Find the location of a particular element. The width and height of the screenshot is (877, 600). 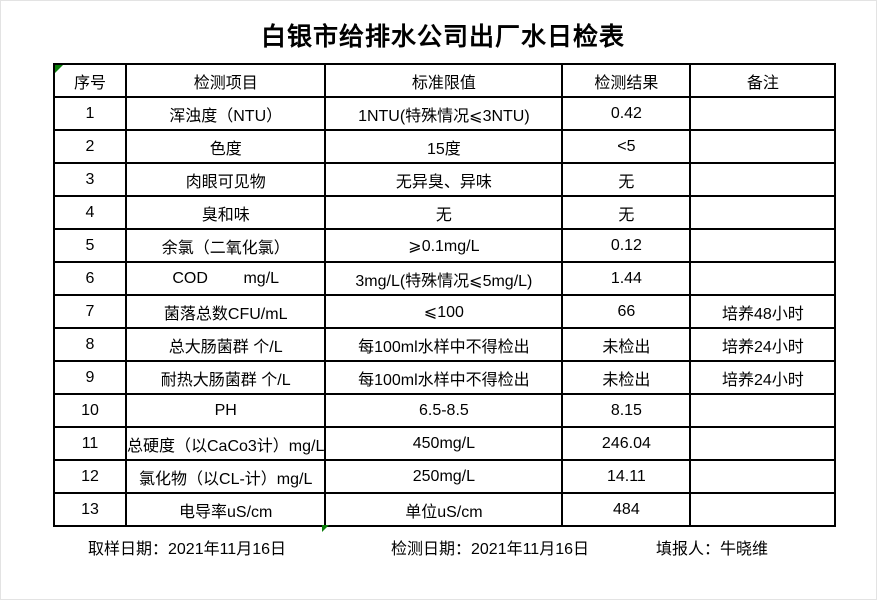

column-header: 检测项目 is located at coordinates (225, 80).